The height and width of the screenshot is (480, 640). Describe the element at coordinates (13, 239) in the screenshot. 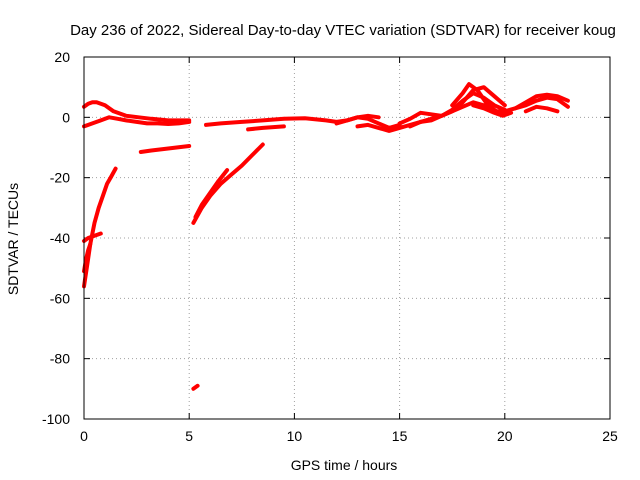

I see `y-axis-label: SDTVAR / TECUs` at that location.